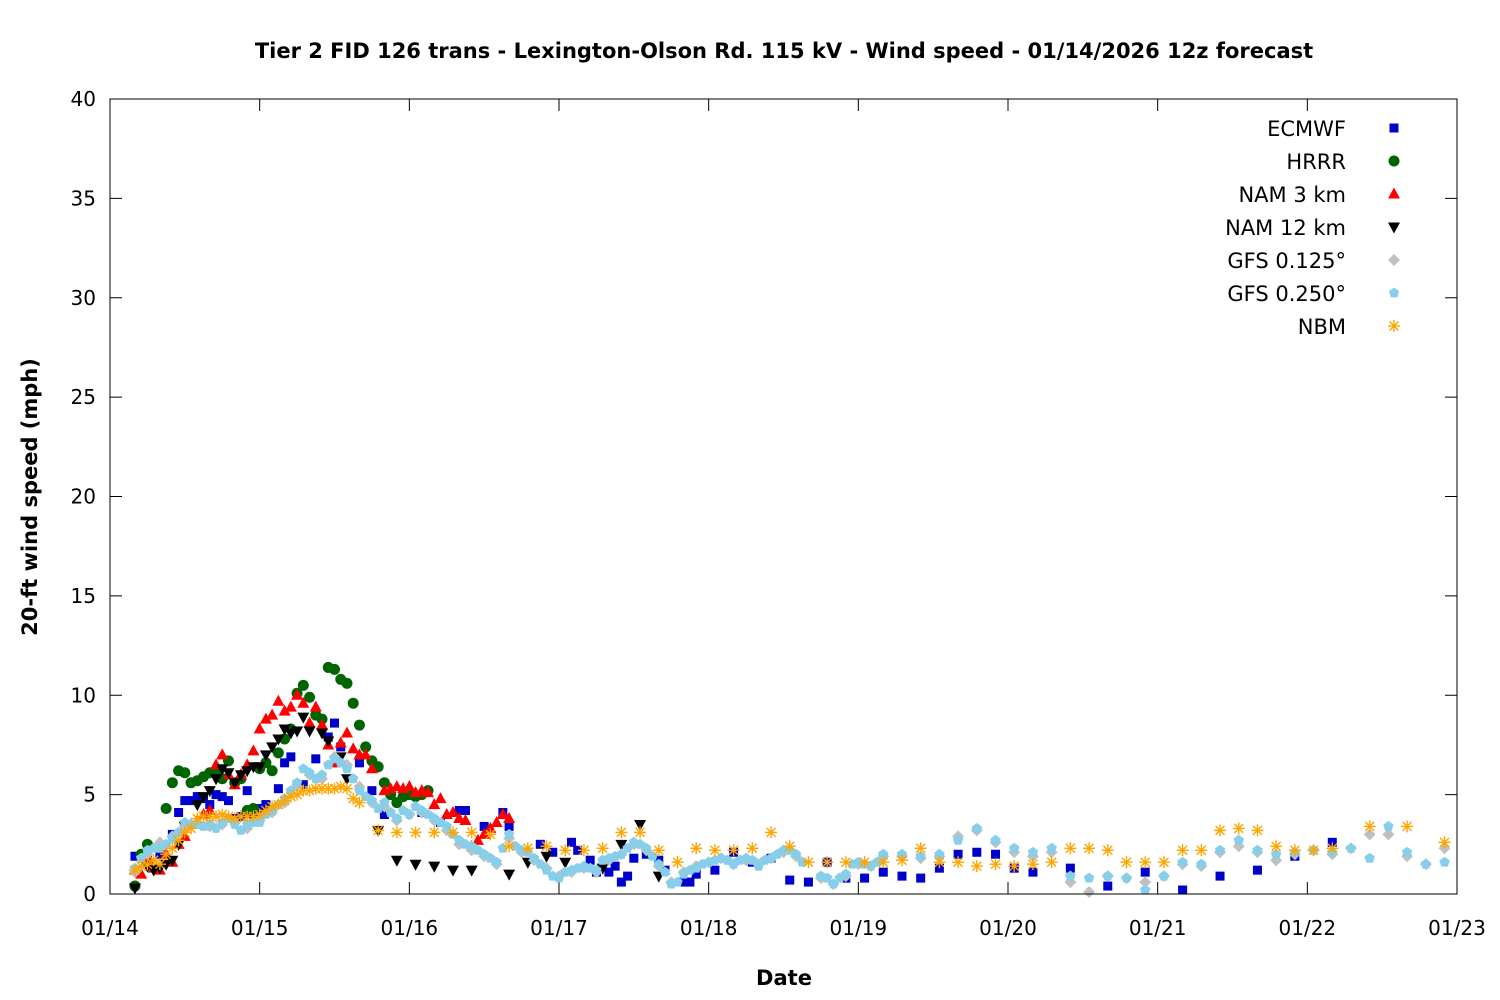 The image size is (1500, 1000). I want to click on legend-marker-hrrr, so click(1394, 161).